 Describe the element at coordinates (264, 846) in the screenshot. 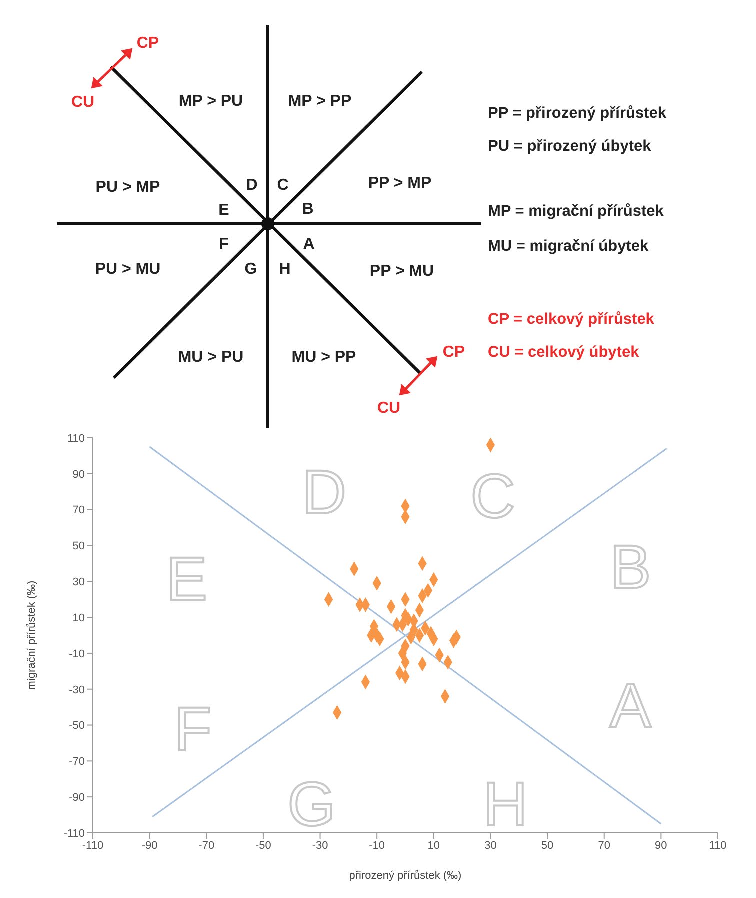

I see `x-tick-label: -50` at that location.